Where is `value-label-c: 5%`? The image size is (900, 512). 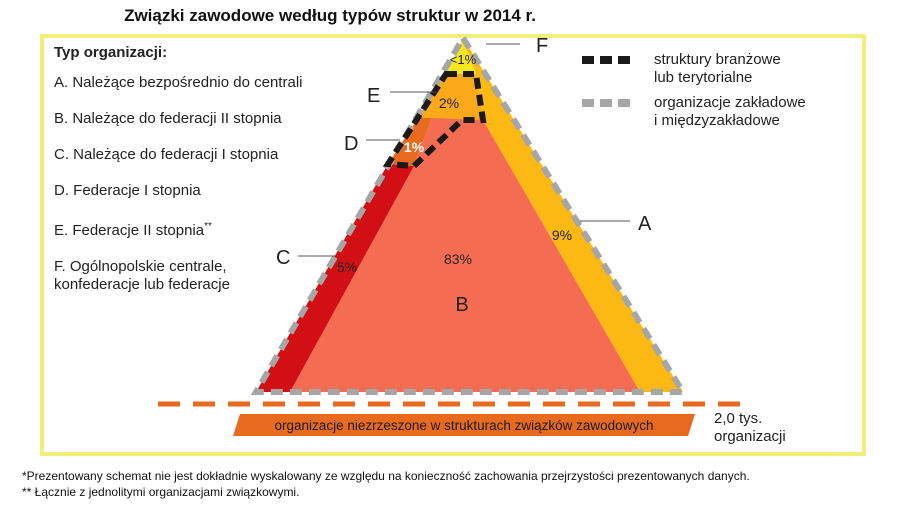
value-label-c: 5% is located at coordinates (347, 267).